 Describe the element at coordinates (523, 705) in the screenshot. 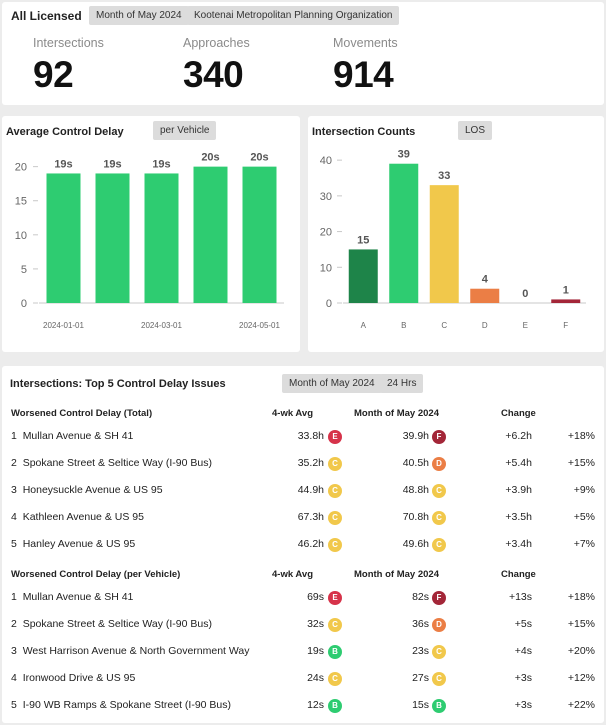

I see `change-value: +3s` at that location.